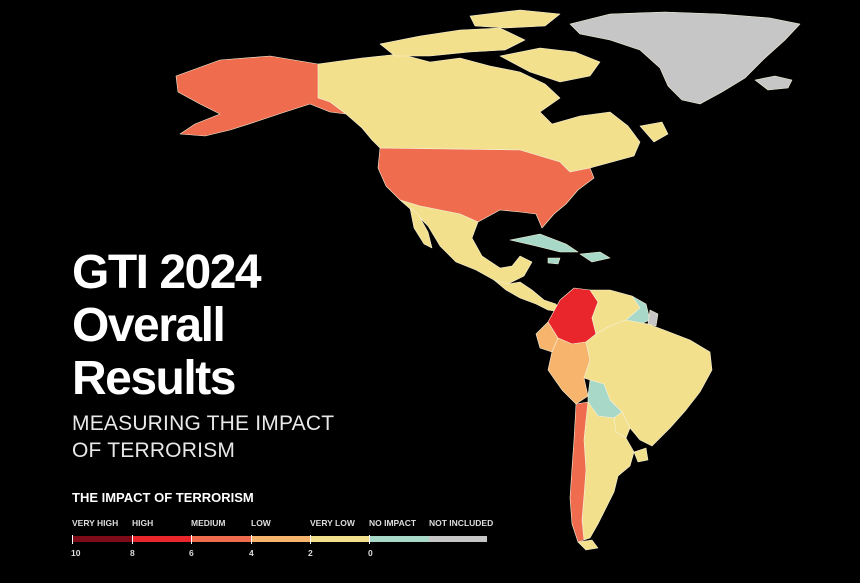 Image resolution: width=860 pixels, height=583 pixels. What do you see at coordinates (76, 553) in the screenshot?
I see `legend-scale-10: 10` at bounding box center [76, 553].